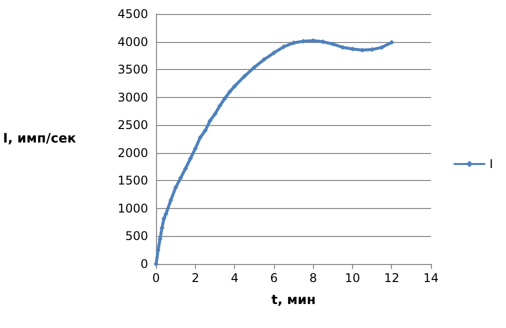 The height and width of the screenshot is (328, 506). What do you see at coordinates (133, 125) in the screenshot?
I see `y-tick-label: 2500` at bounding box center [133, 125].